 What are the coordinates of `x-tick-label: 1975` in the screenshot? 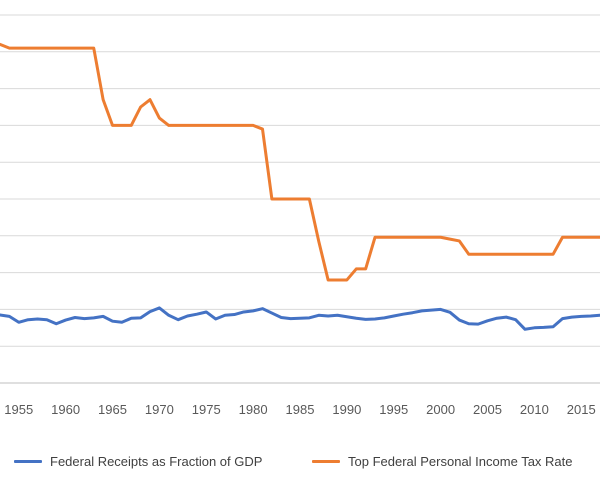 It's located at (206, 409).